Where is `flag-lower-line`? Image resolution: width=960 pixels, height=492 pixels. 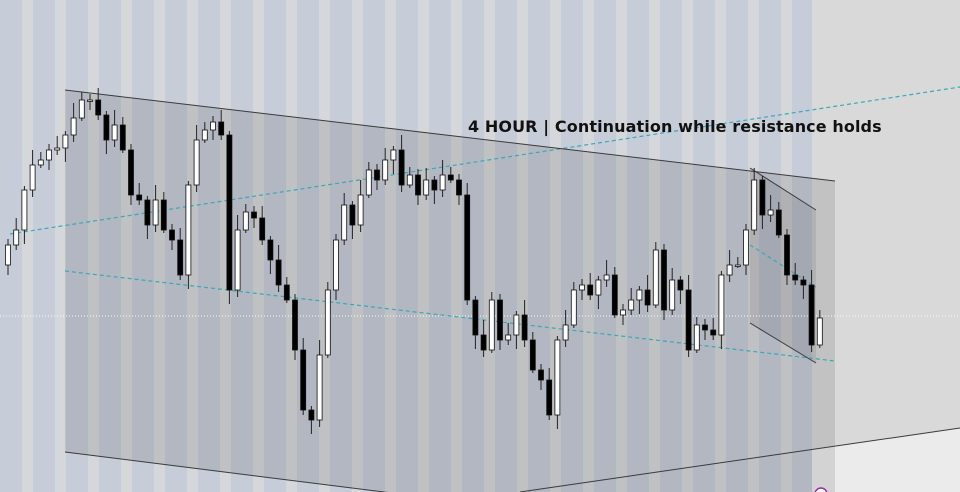
flag-lower-line is located at coordinates (783, 343).